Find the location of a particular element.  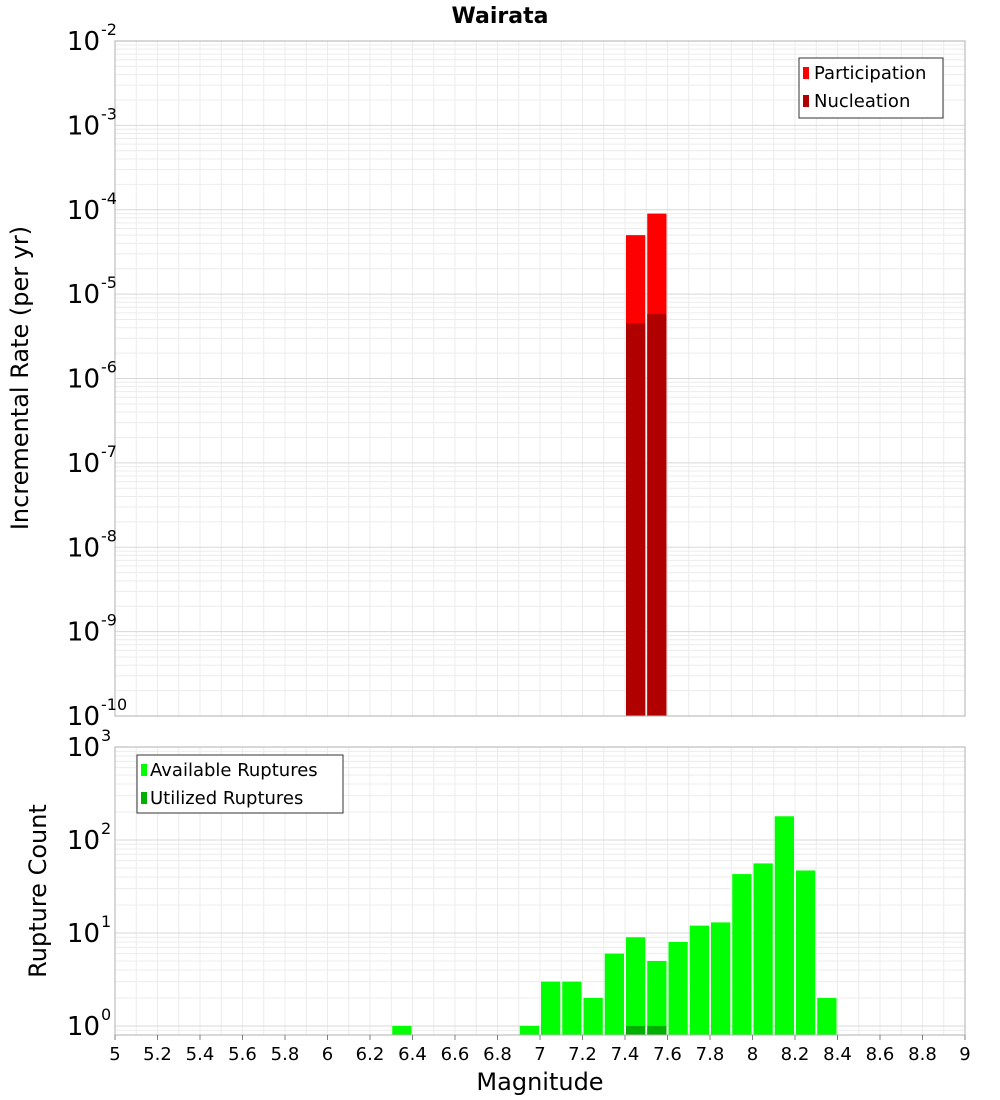

x-tick-label: 6.8 is located at coordinates (497, 1054).